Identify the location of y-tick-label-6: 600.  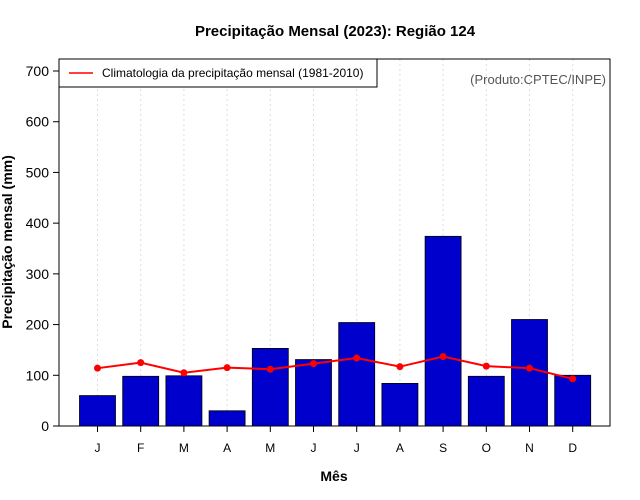
(38, 122).